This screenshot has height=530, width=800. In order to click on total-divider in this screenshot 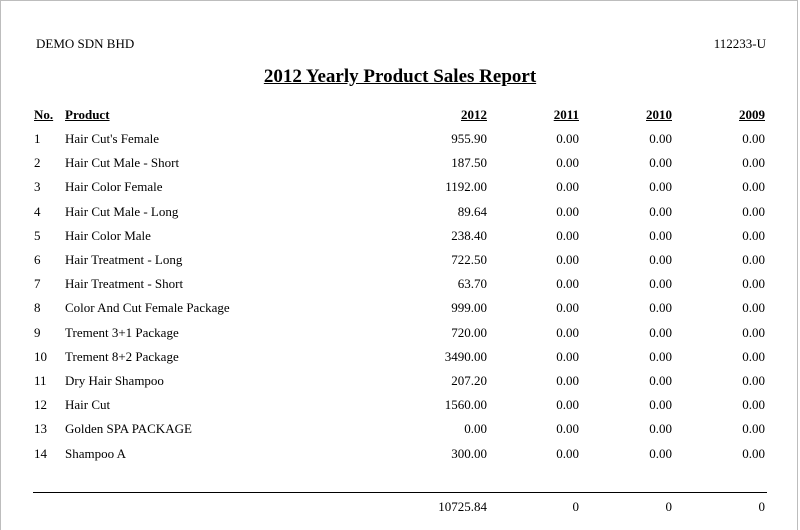, I will do `click(400, 492)`.